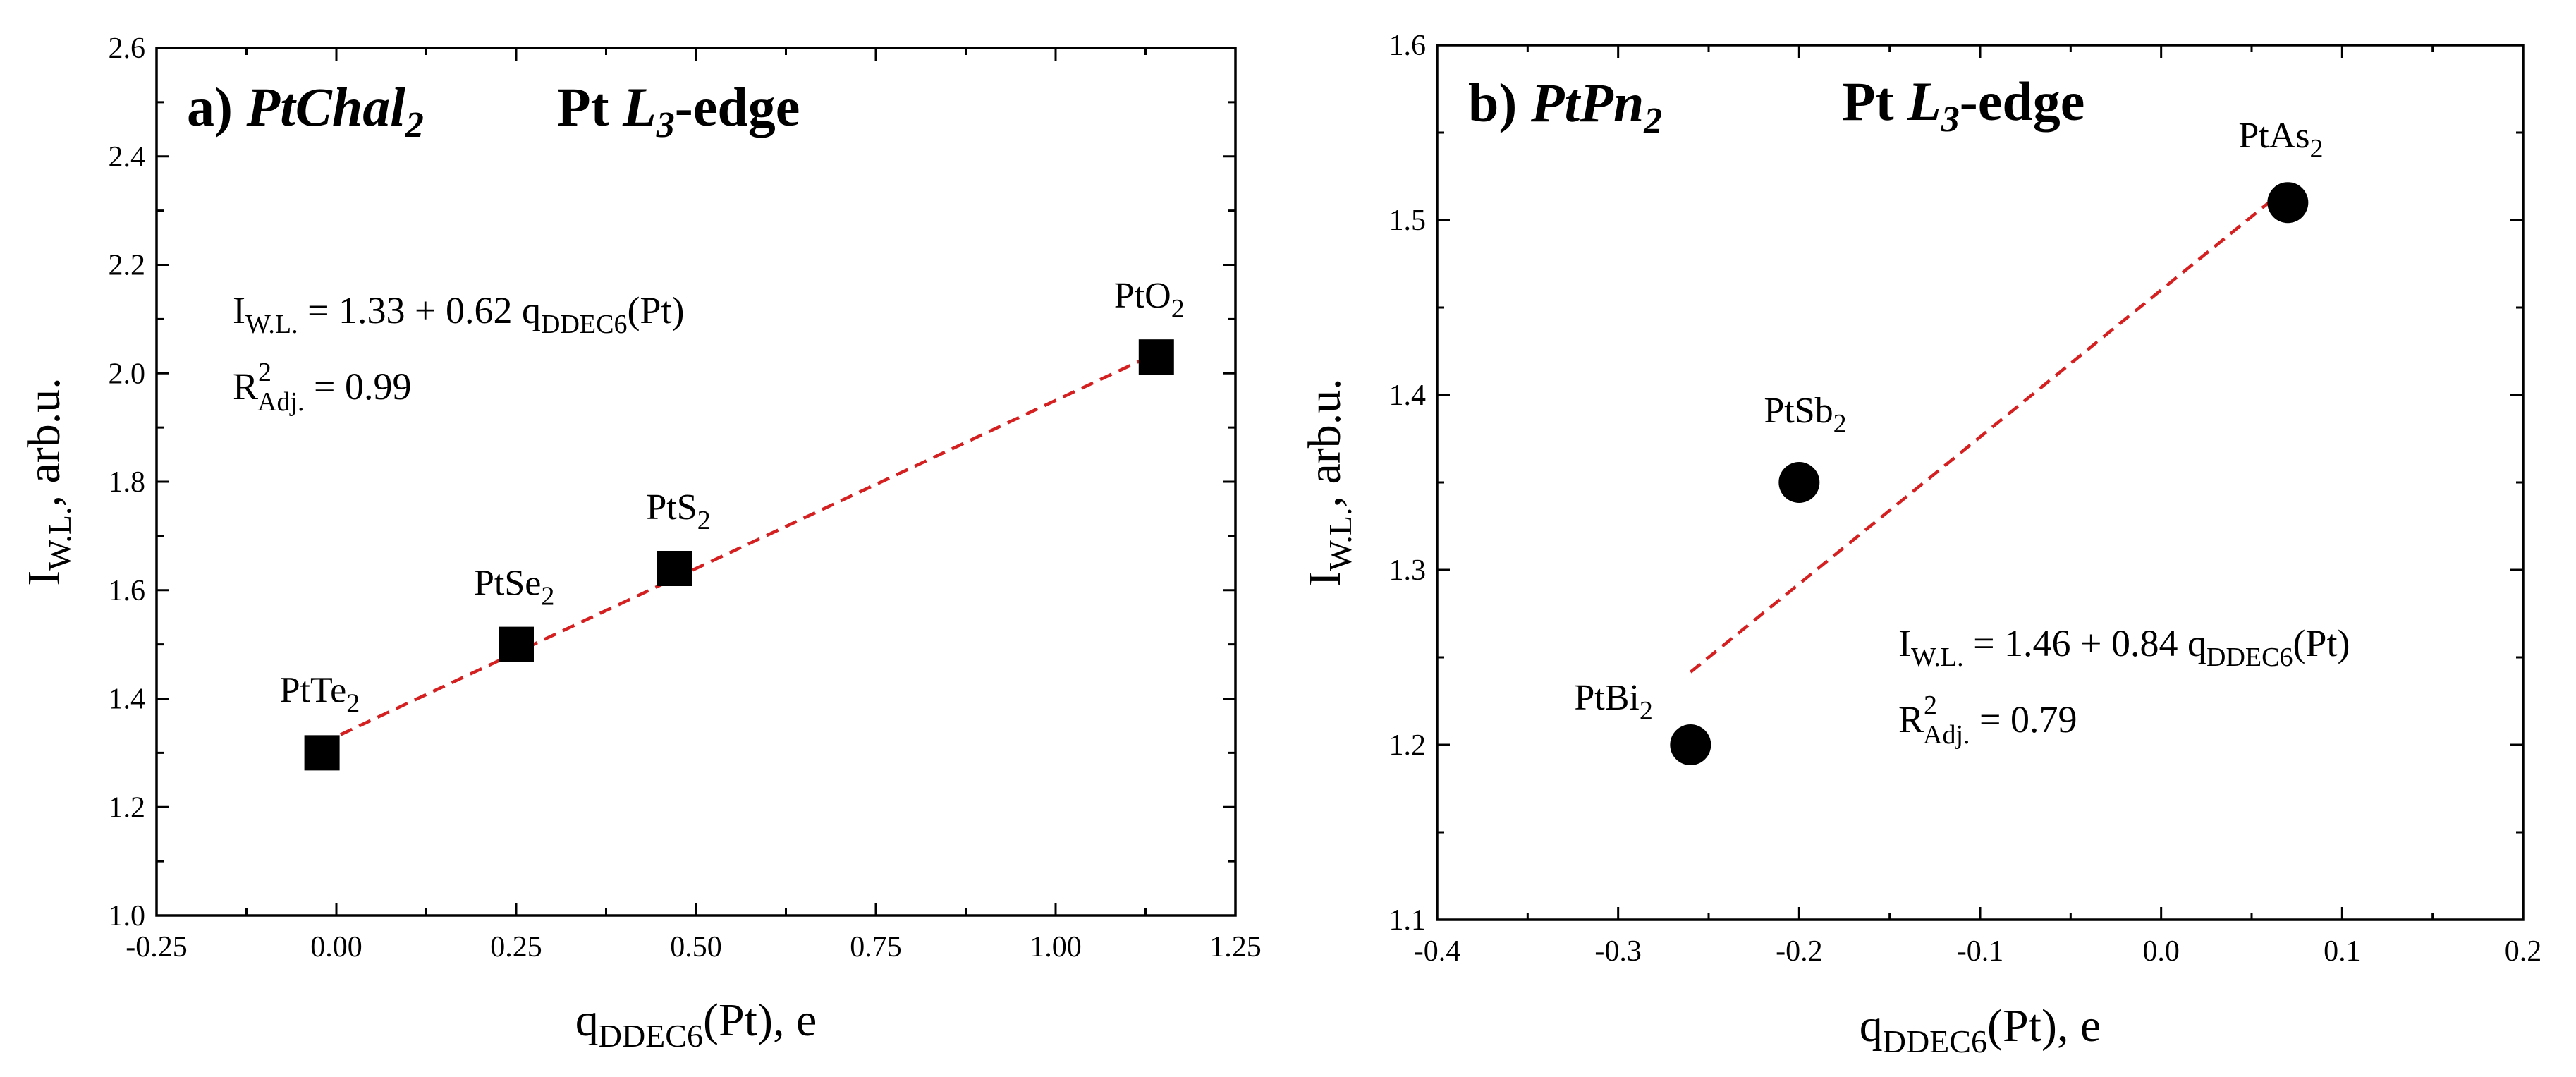 The height and width of the screenshot is (1077, 2576). I want to click on panel-b-equation: IW.L. = 1.46 + 0.84 qDDEC6(Pt), so click(2124, 647).